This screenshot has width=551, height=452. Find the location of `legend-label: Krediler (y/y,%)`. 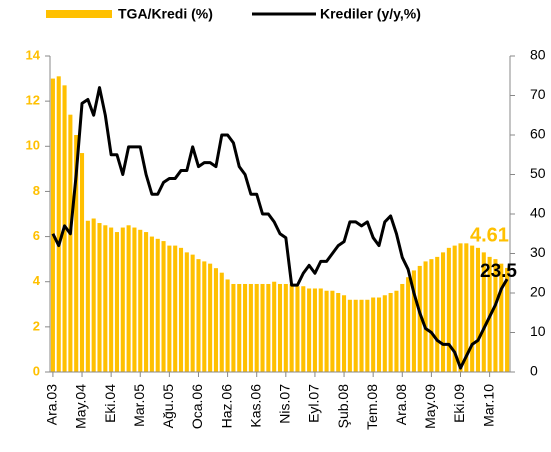

legend-label: Krediler (y/y,%) is located at coordinates (370, 14).